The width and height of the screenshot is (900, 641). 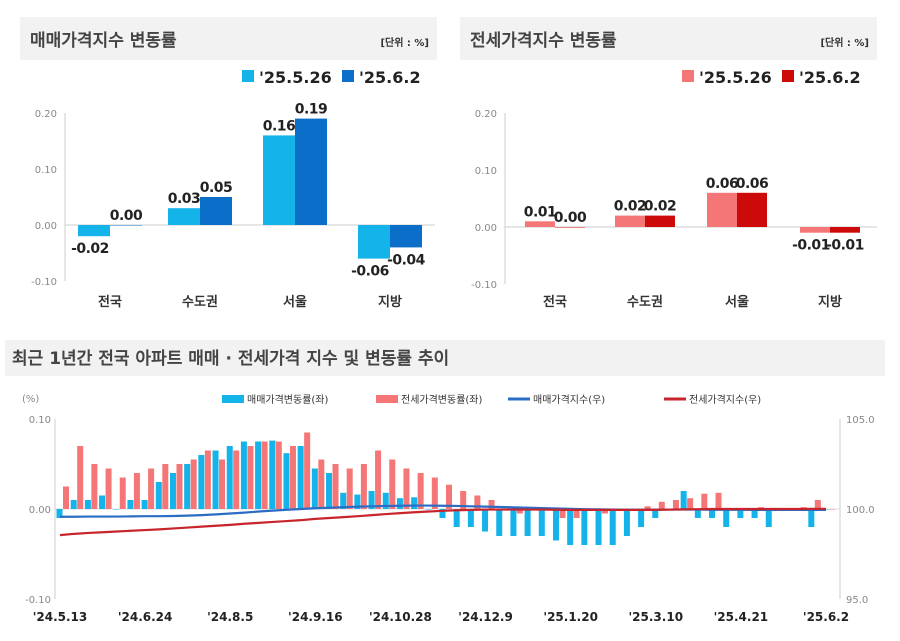 I want to click on data-label: 0.06, so click(x=752, y=184).